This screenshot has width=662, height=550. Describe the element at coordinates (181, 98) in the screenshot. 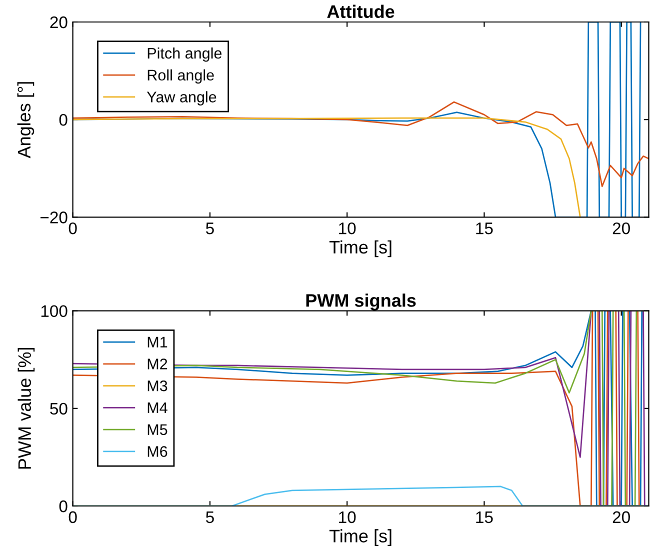

I see `legend-label: Yaw angle` at that location.